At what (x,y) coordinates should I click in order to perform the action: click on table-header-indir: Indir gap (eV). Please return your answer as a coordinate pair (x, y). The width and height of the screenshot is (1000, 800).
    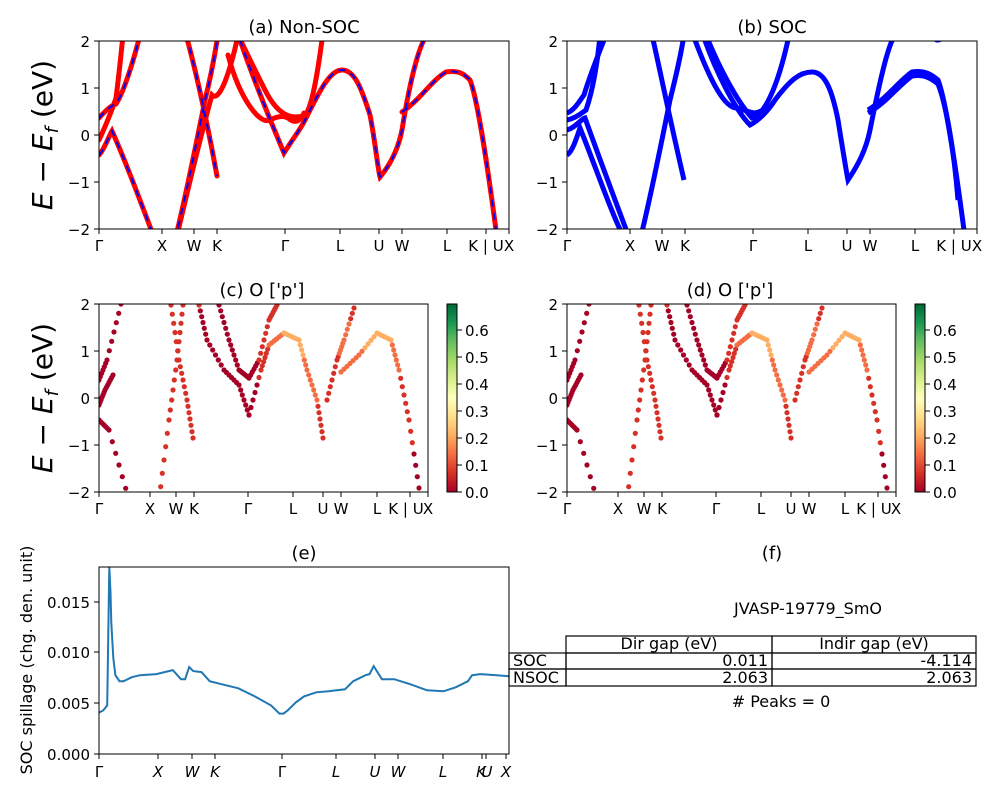
    Looking at the image, I should click on (874, 643).